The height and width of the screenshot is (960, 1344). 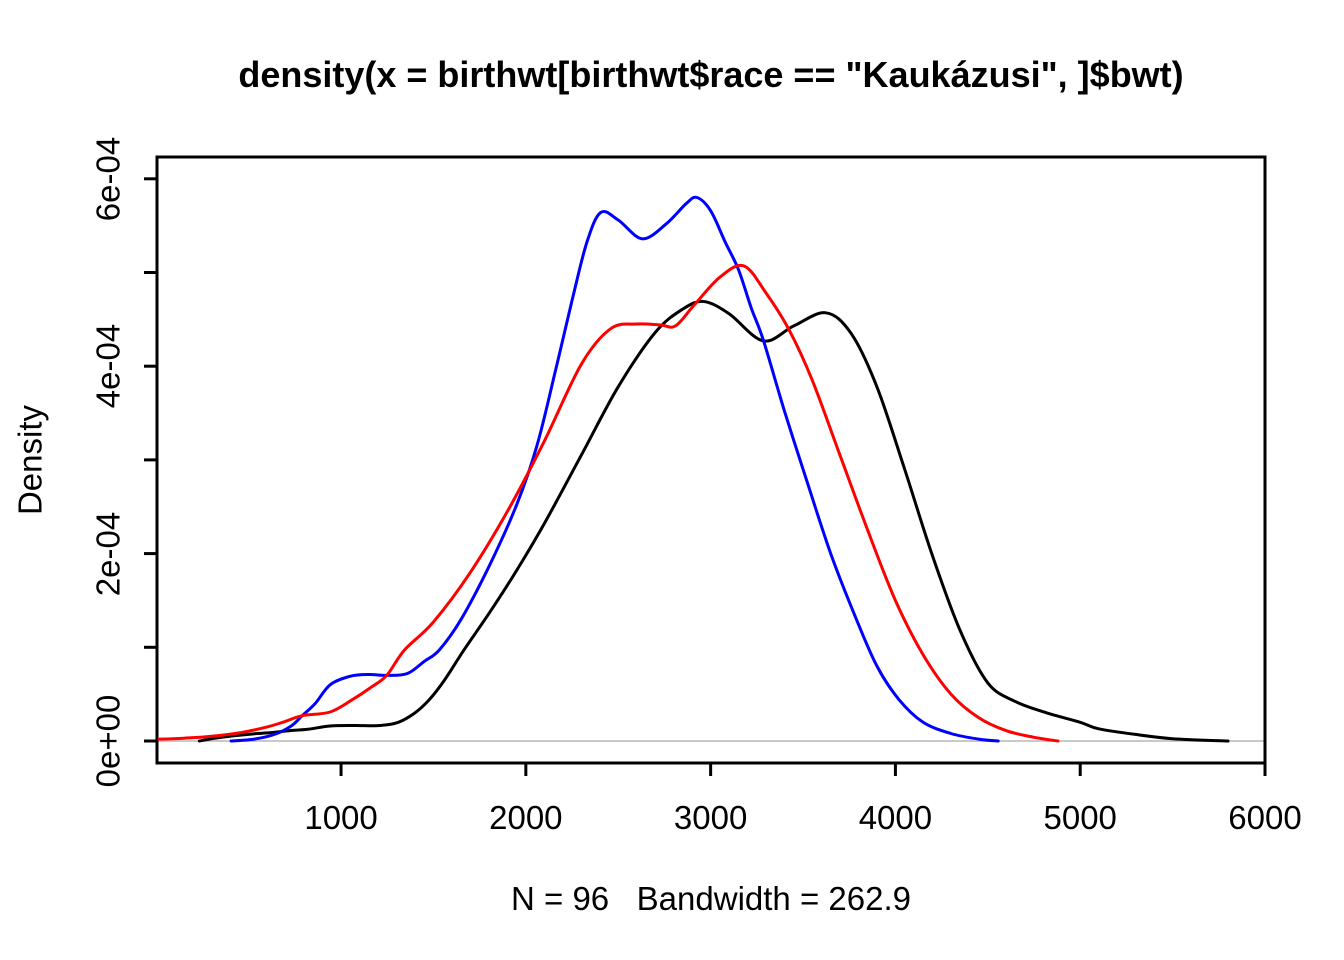 I want to click on x-tick-label: 5000, so click(x=1080, y=817).